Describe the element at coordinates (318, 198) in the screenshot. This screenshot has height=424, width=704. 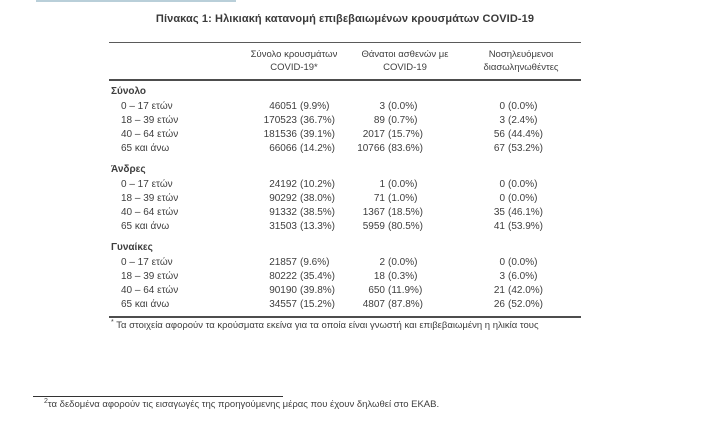
I see `cell-percent: (38.0%)` at that location.